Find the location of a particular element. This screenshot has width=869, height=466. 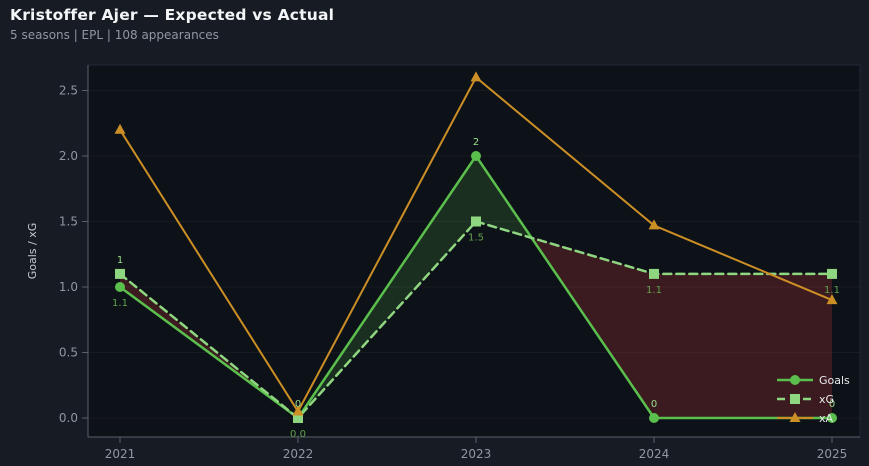

y-tick-label: 0.5 is located at coordinates (68, 353).